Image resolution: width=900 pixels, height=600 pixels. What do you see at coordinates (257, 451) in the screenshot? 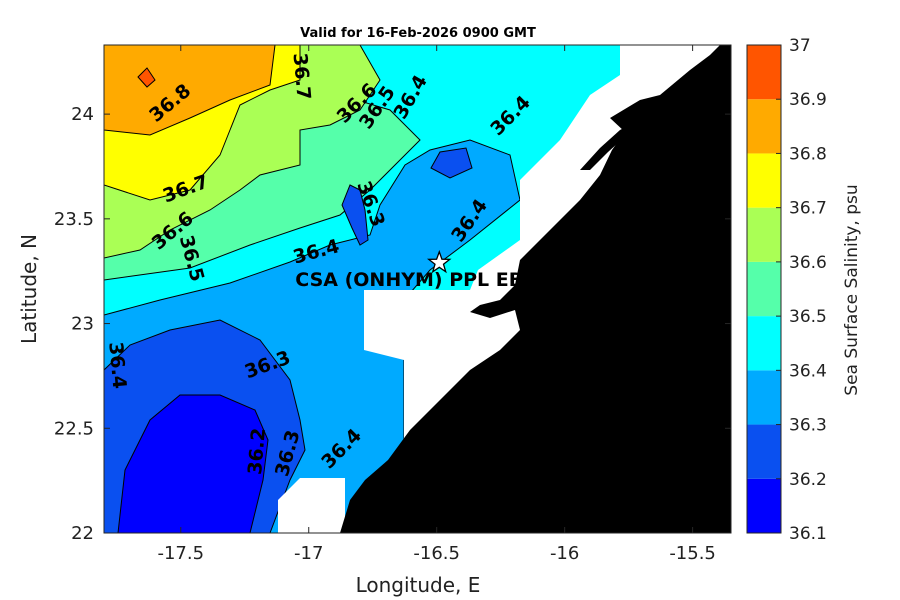
I see `contour-label: 36.2` at bounding box center [257, 451].